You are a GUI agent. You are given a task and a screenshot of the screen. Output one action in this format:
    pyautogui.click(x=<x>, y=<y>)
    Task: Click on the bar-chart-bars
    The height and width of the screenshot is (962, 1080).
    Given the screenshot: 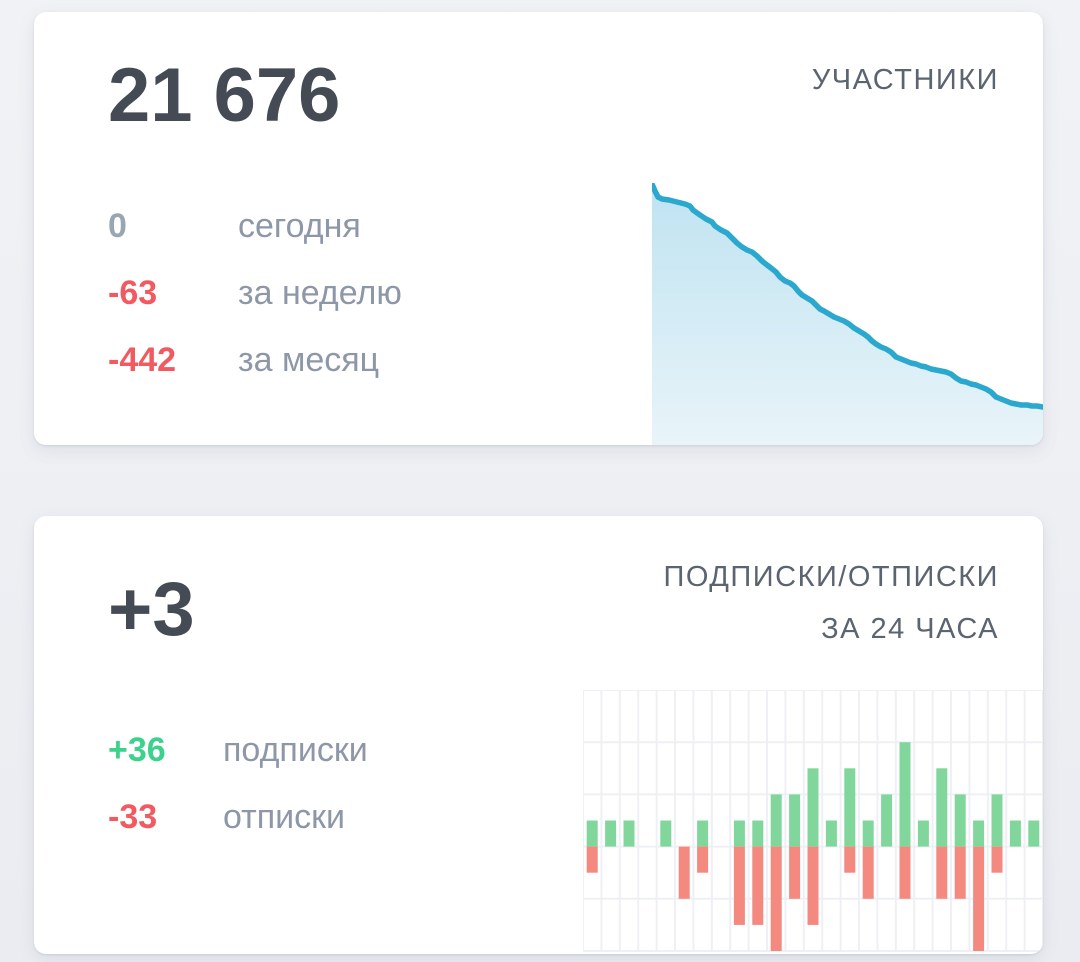 What is the action you would take?
    pyautogui.click(x=813, y=846)
    